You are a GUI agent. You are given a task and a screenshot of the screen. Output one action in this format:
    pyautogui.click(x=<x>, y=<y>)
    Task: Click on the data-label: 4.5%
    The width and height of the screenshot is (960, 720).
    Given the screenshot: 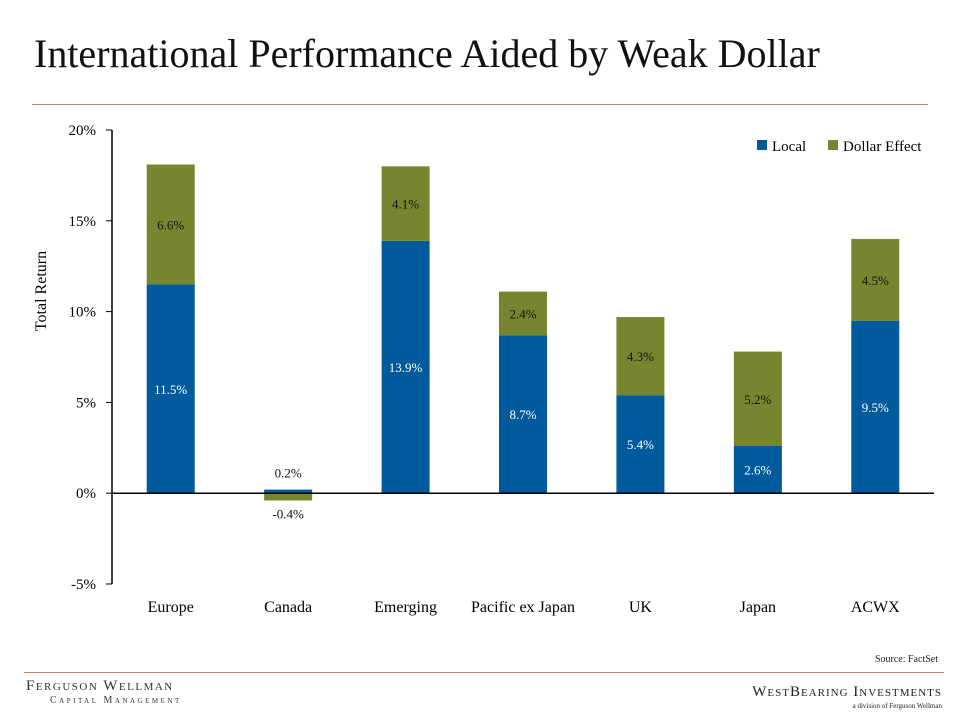 What is the action you would take?
    pyautogui.click(x=875, y=280)
    